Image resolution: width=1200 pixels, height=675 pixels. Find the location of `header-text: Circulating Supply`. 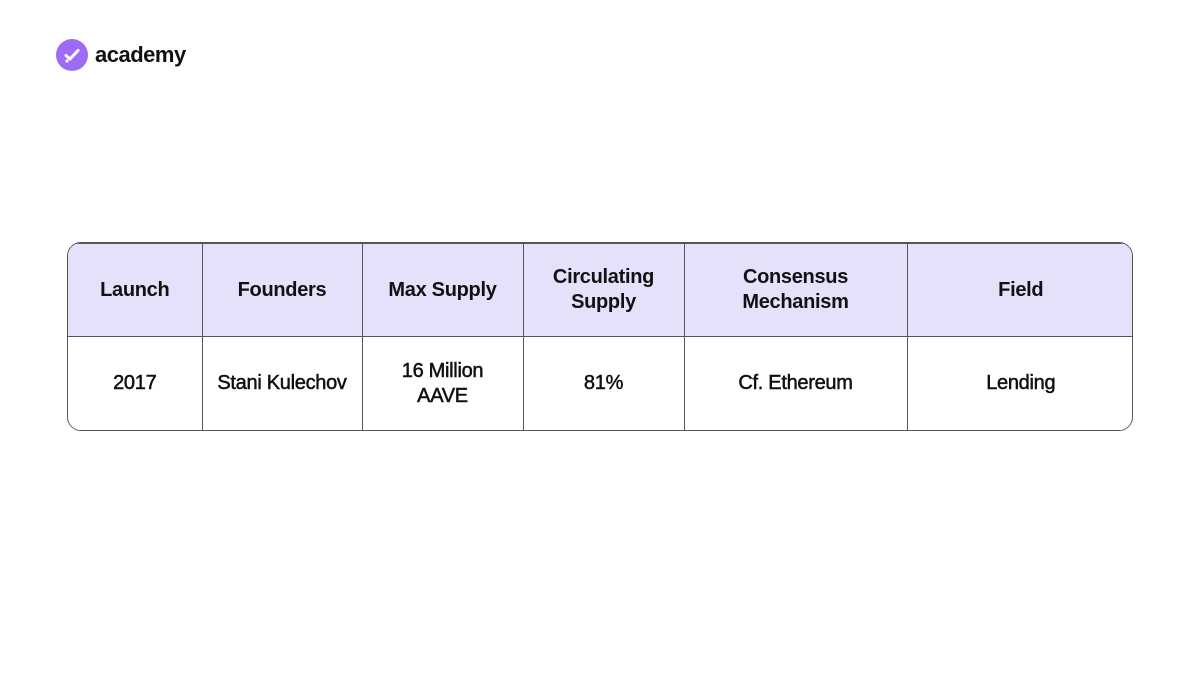

header-text: Circulating Supply is located at coordinates (603, 289).